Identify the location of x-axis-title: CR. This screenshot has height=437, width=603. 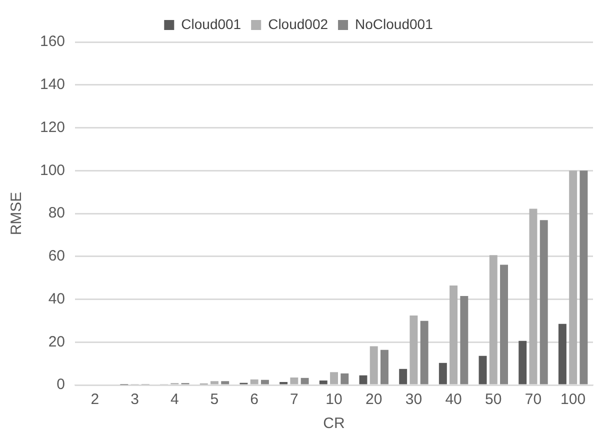
(334, 423).